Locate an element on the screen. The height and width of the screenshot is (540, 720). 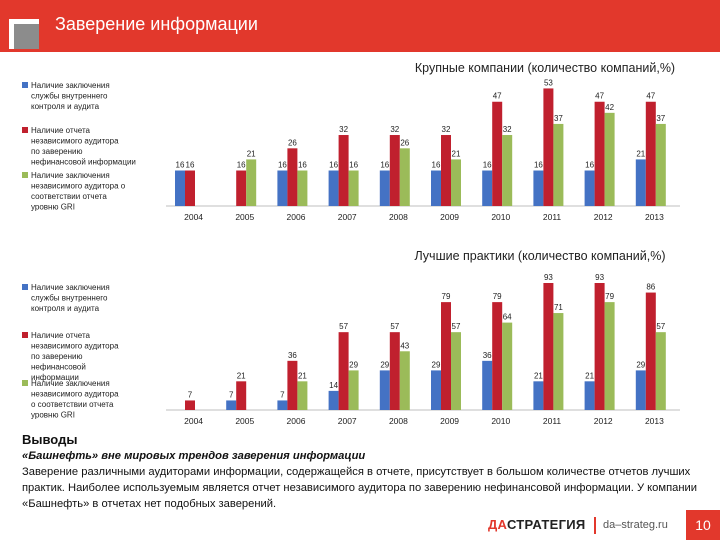
x-tick-label: 2005 is located at coordinates (244, 217).